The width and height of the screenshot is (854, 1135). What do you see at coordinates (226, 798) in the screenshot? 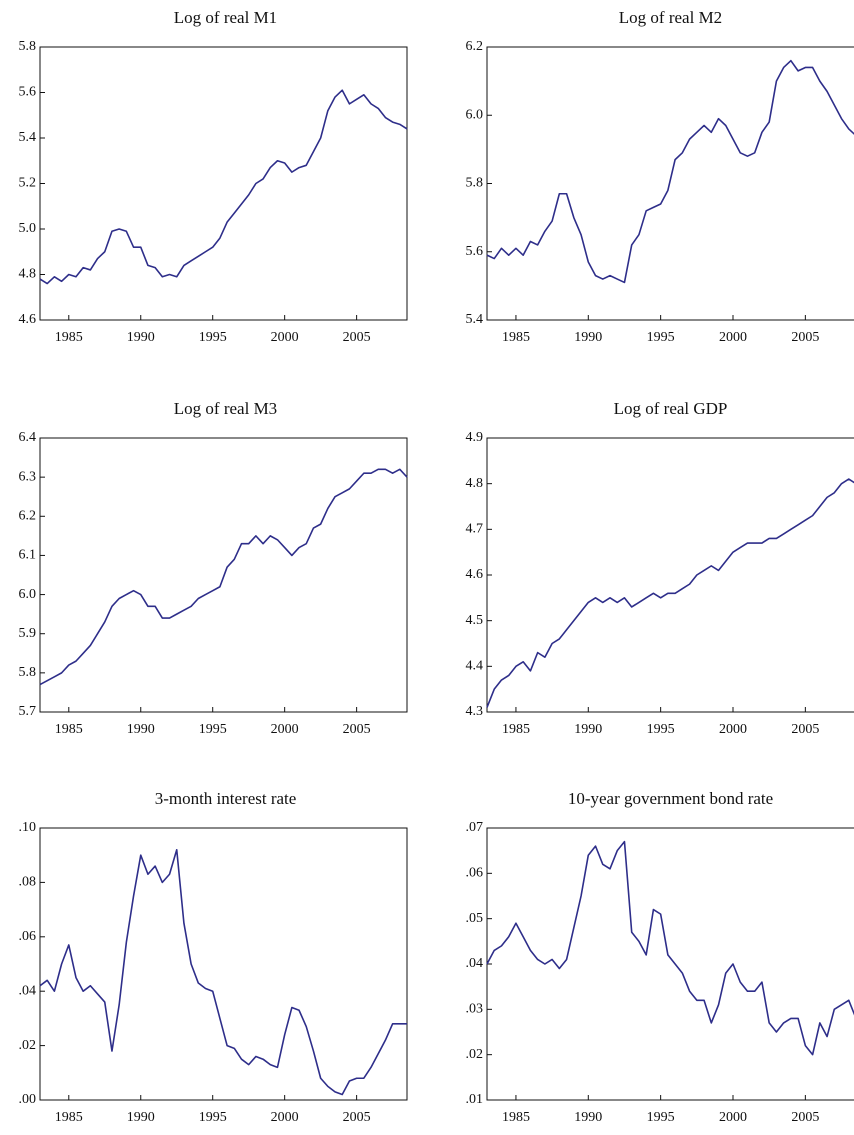
I see `chart-title: 3-month interest rate` at bounding box center [226, 798].